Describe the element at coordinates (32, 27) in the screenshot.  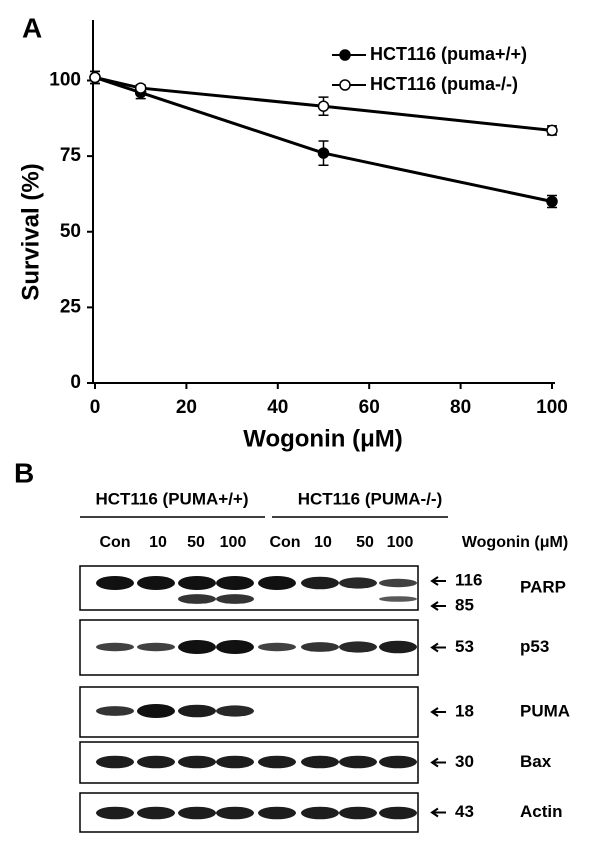
I see `panel-label: A` at that location.